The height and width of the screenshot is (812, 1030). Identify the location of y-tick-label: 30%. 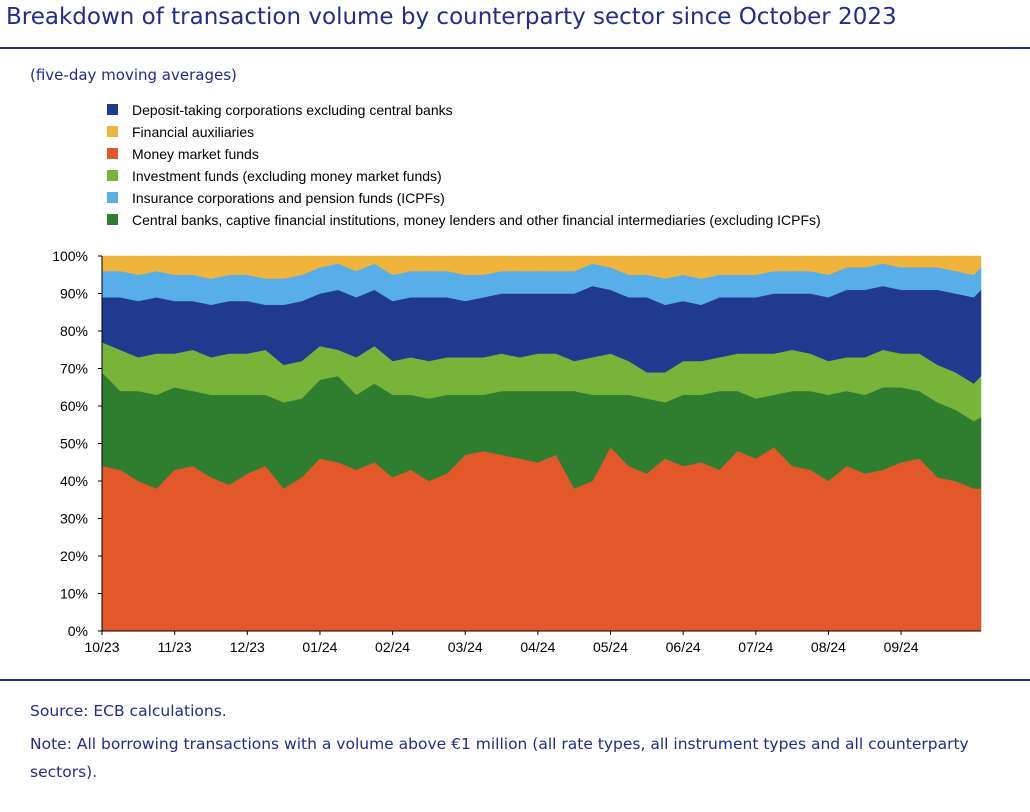
(74, 519).